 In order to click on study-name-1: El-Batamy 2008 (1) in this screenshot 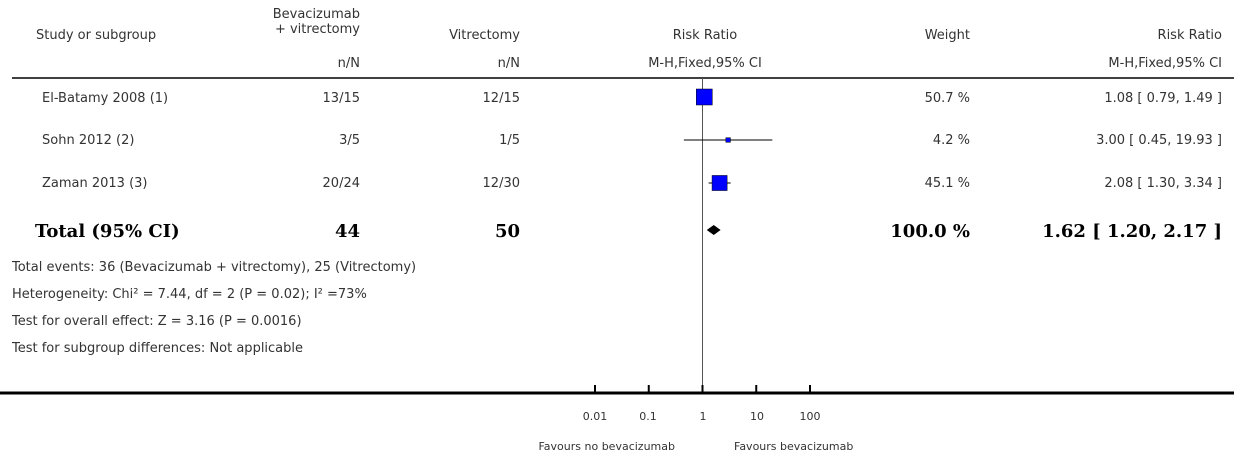, I will do `click(105, 98)`.